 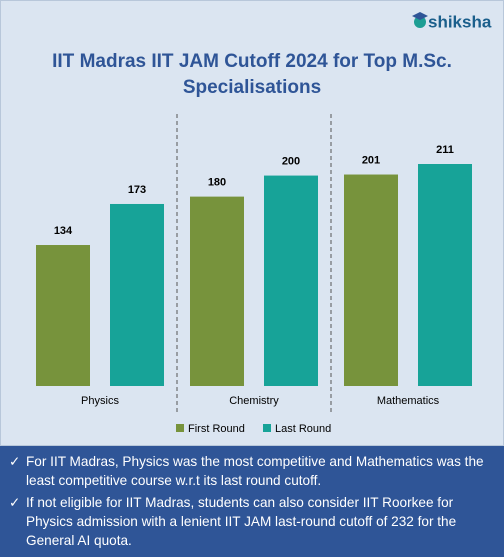 I want to click on logo-text: shiksha, so click(x=460, y=21).